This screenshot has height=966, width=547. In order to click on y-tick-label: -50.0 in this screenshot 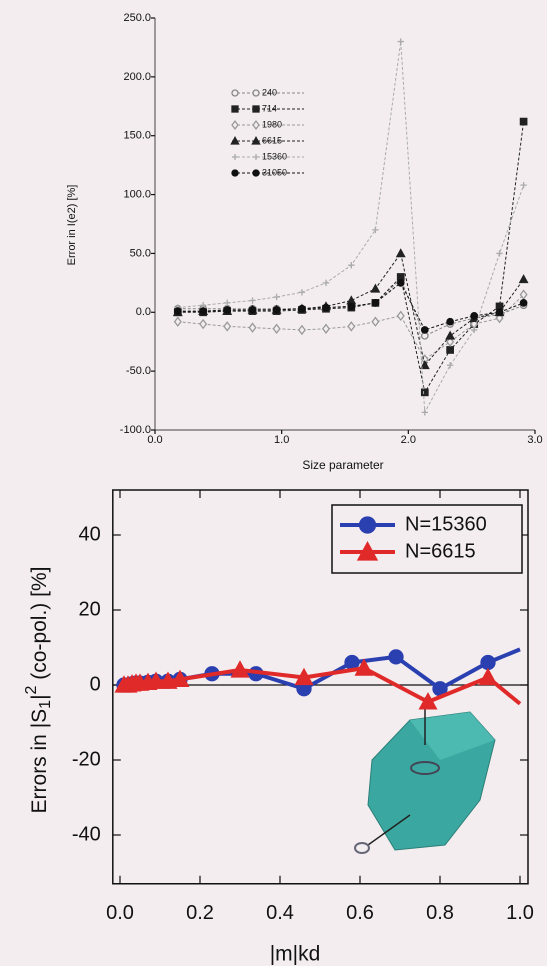, I will do `click(138, 371)`.